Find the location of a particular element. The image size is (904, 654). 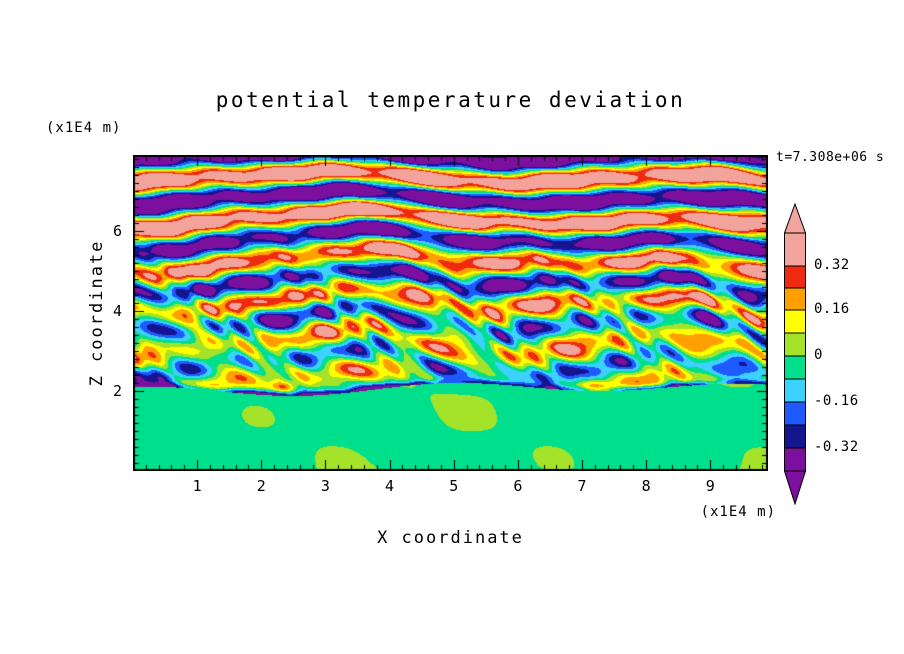

x-tick-label: 7 is located at coordinates (582, 486).